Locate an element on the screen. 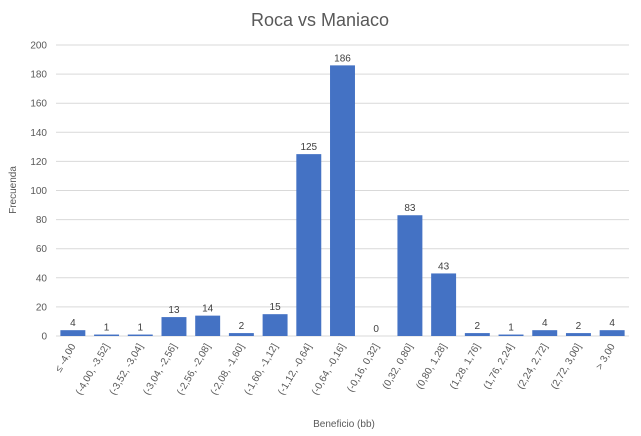  y-tick-label: 180 is located at coordinates (38, 75).